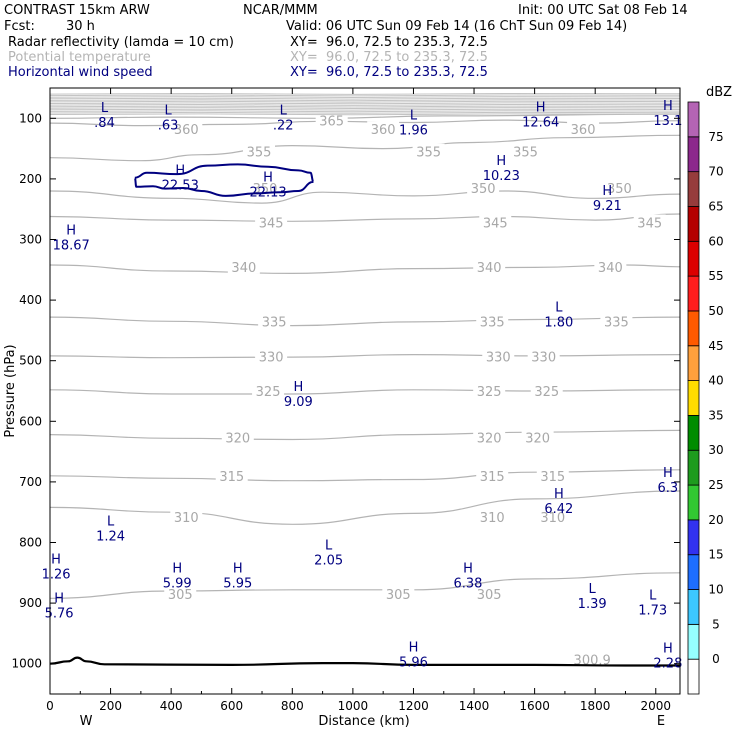 The image size is (740, 740). Describe the element at coordinates (715, 450) in the screenshot. I see `colorbar-label: 30` at that location.